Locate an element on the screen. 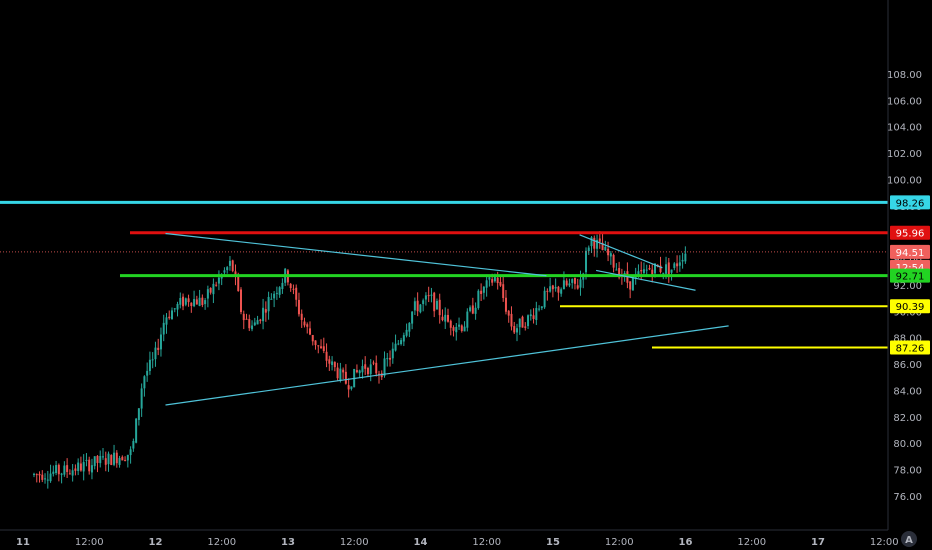 The image size is (932, 550). price-tick-label: 108.00 is located at coordinates (904, 75).